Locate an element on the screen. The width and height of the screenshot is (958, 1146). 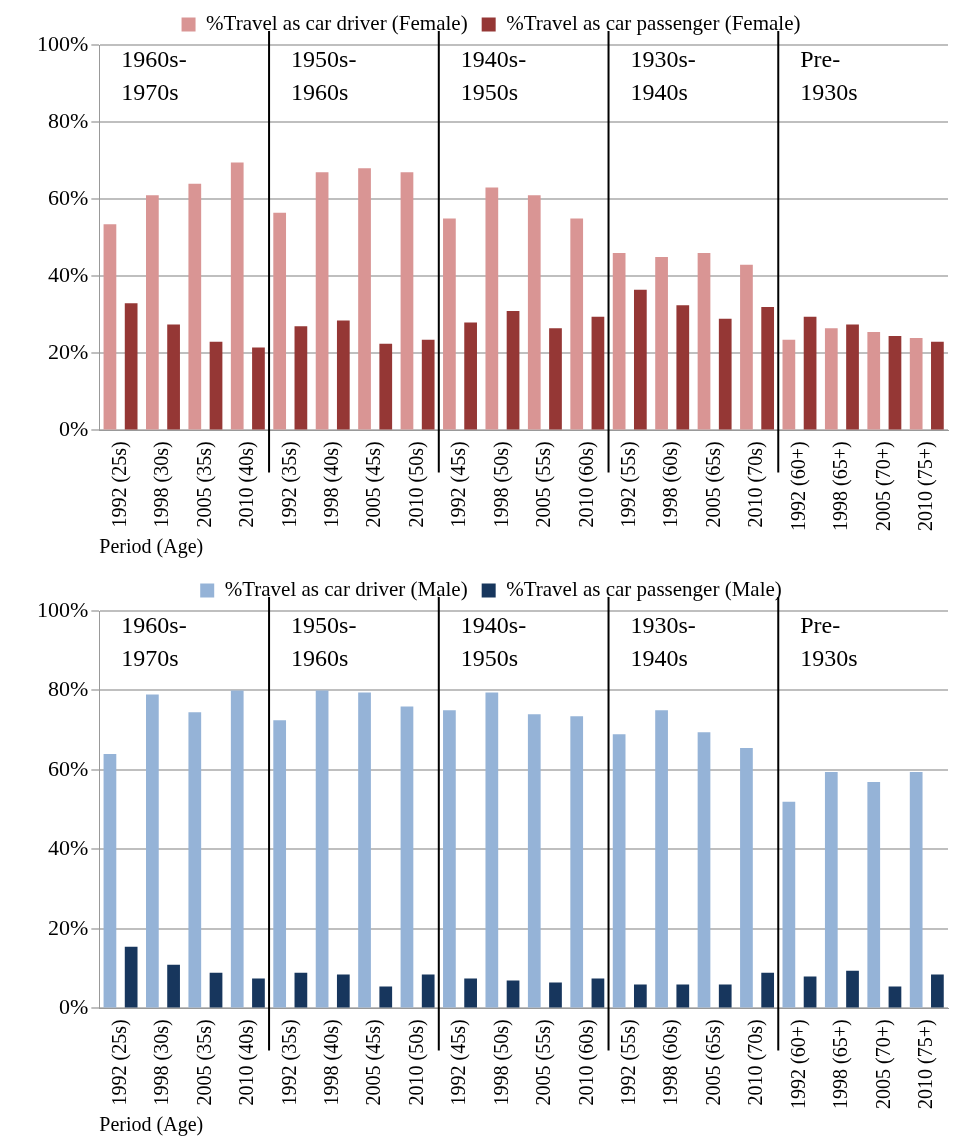
x-tick-label: 2005 (35s) is located at coordinates (204, 484).